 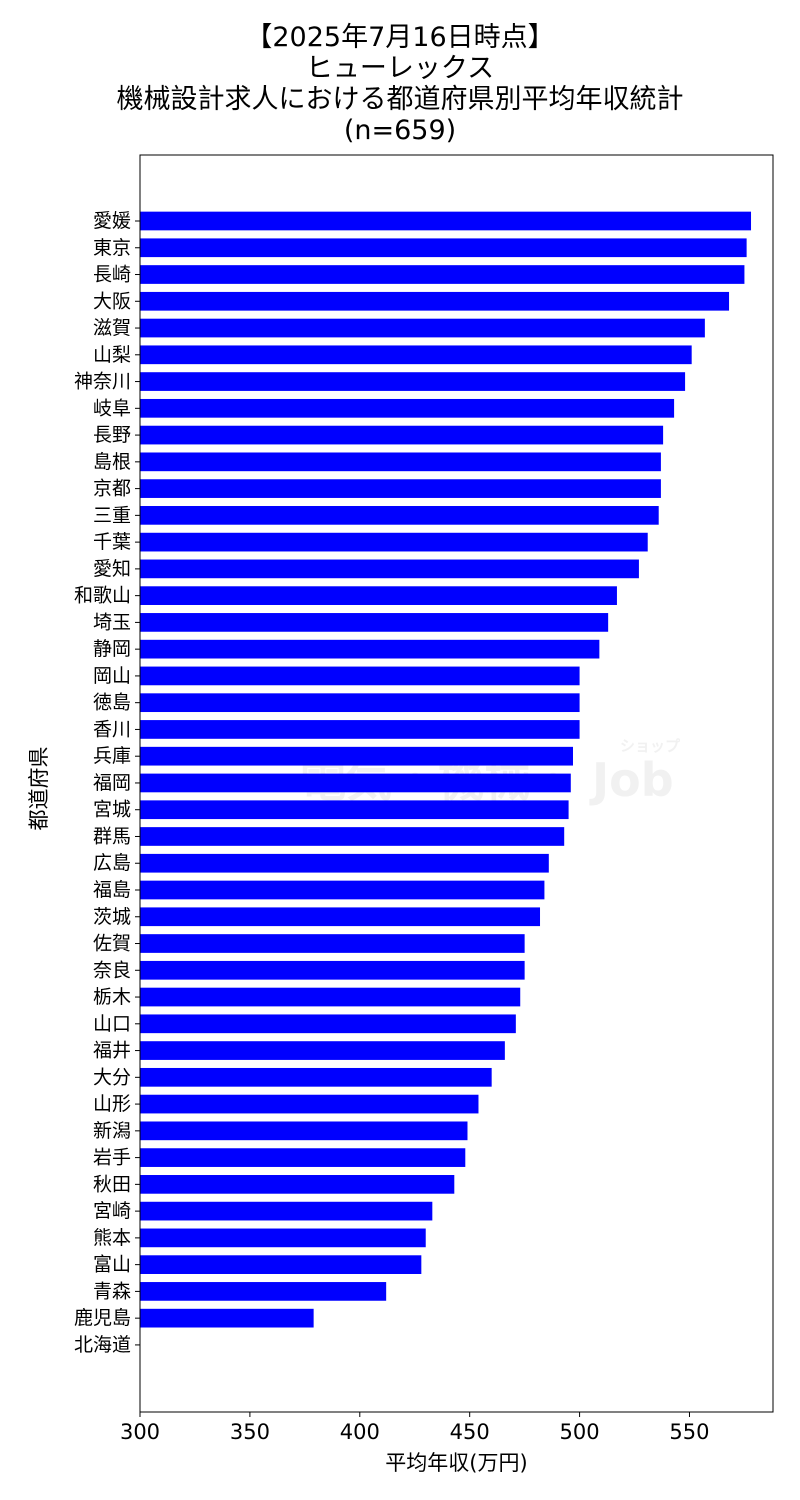 What do you see at coordinates (112, 355) in the screenshot?
I see `y-tick-label: 山梨` at bounding box center [112, 355].